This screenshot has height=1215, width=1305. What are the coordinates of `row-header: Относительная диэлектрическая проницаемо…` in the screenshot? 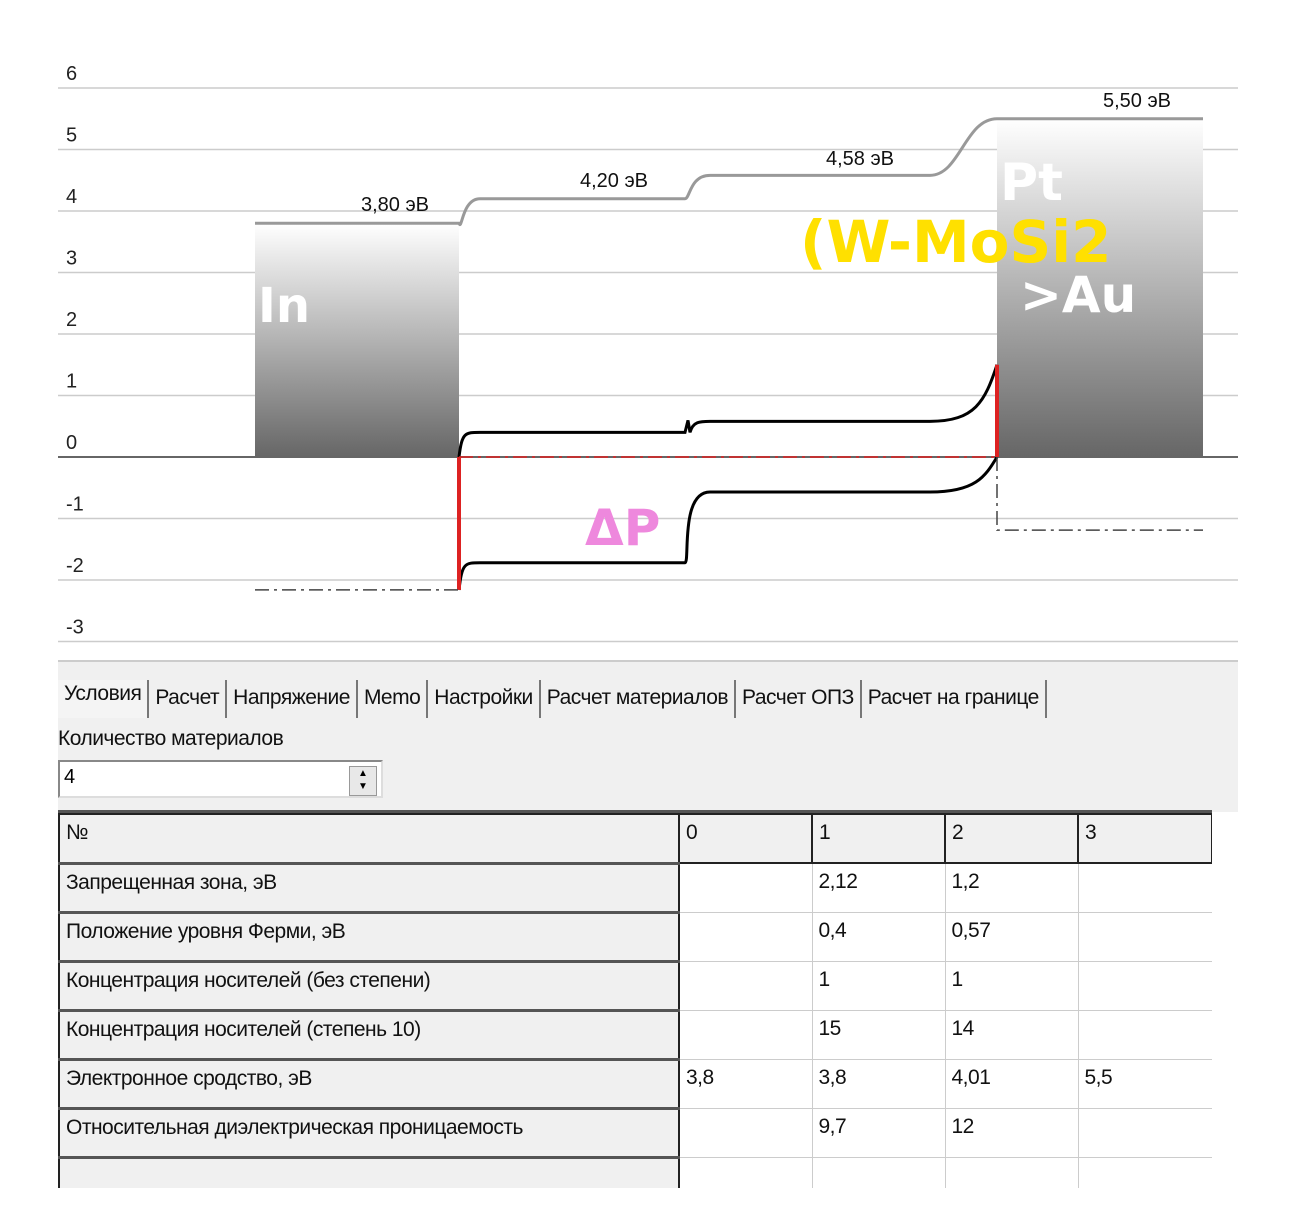 It's located at (369, 1132).